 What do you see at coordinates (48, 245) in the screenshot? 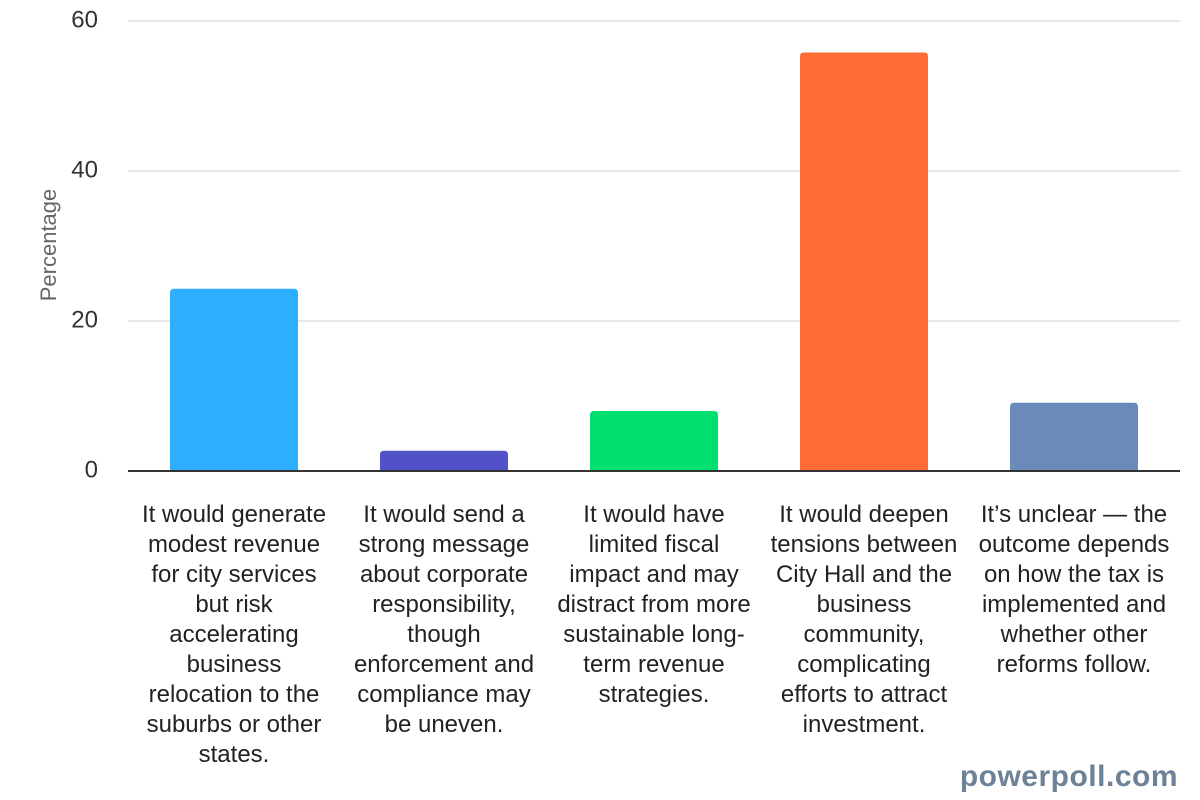
I see `y-axis-label: Percentage` at bounding box center [48, 245].